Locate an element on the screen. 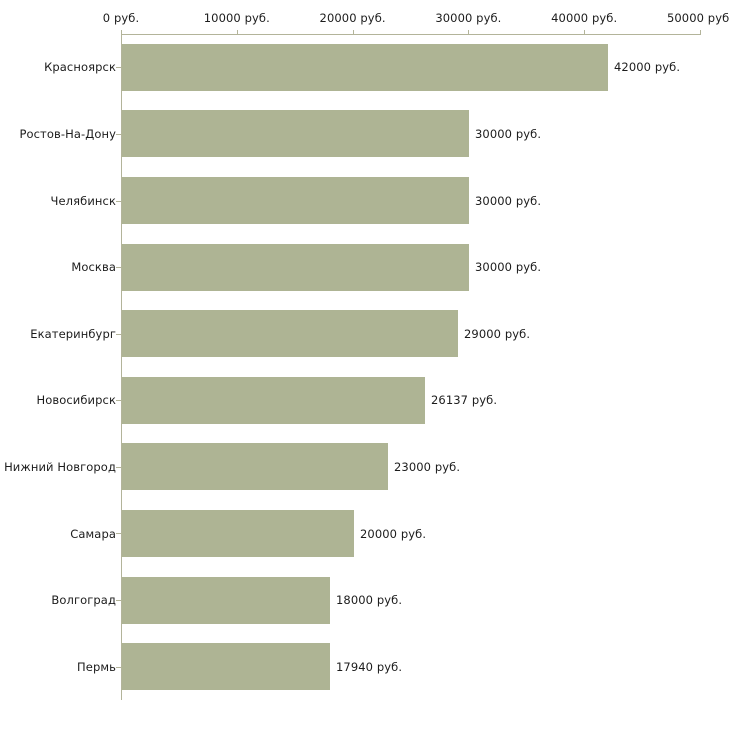 This screenshot has width=730, height=730. value-axis-tick-label: 30000 руб. is located at coordinates (468, 18).